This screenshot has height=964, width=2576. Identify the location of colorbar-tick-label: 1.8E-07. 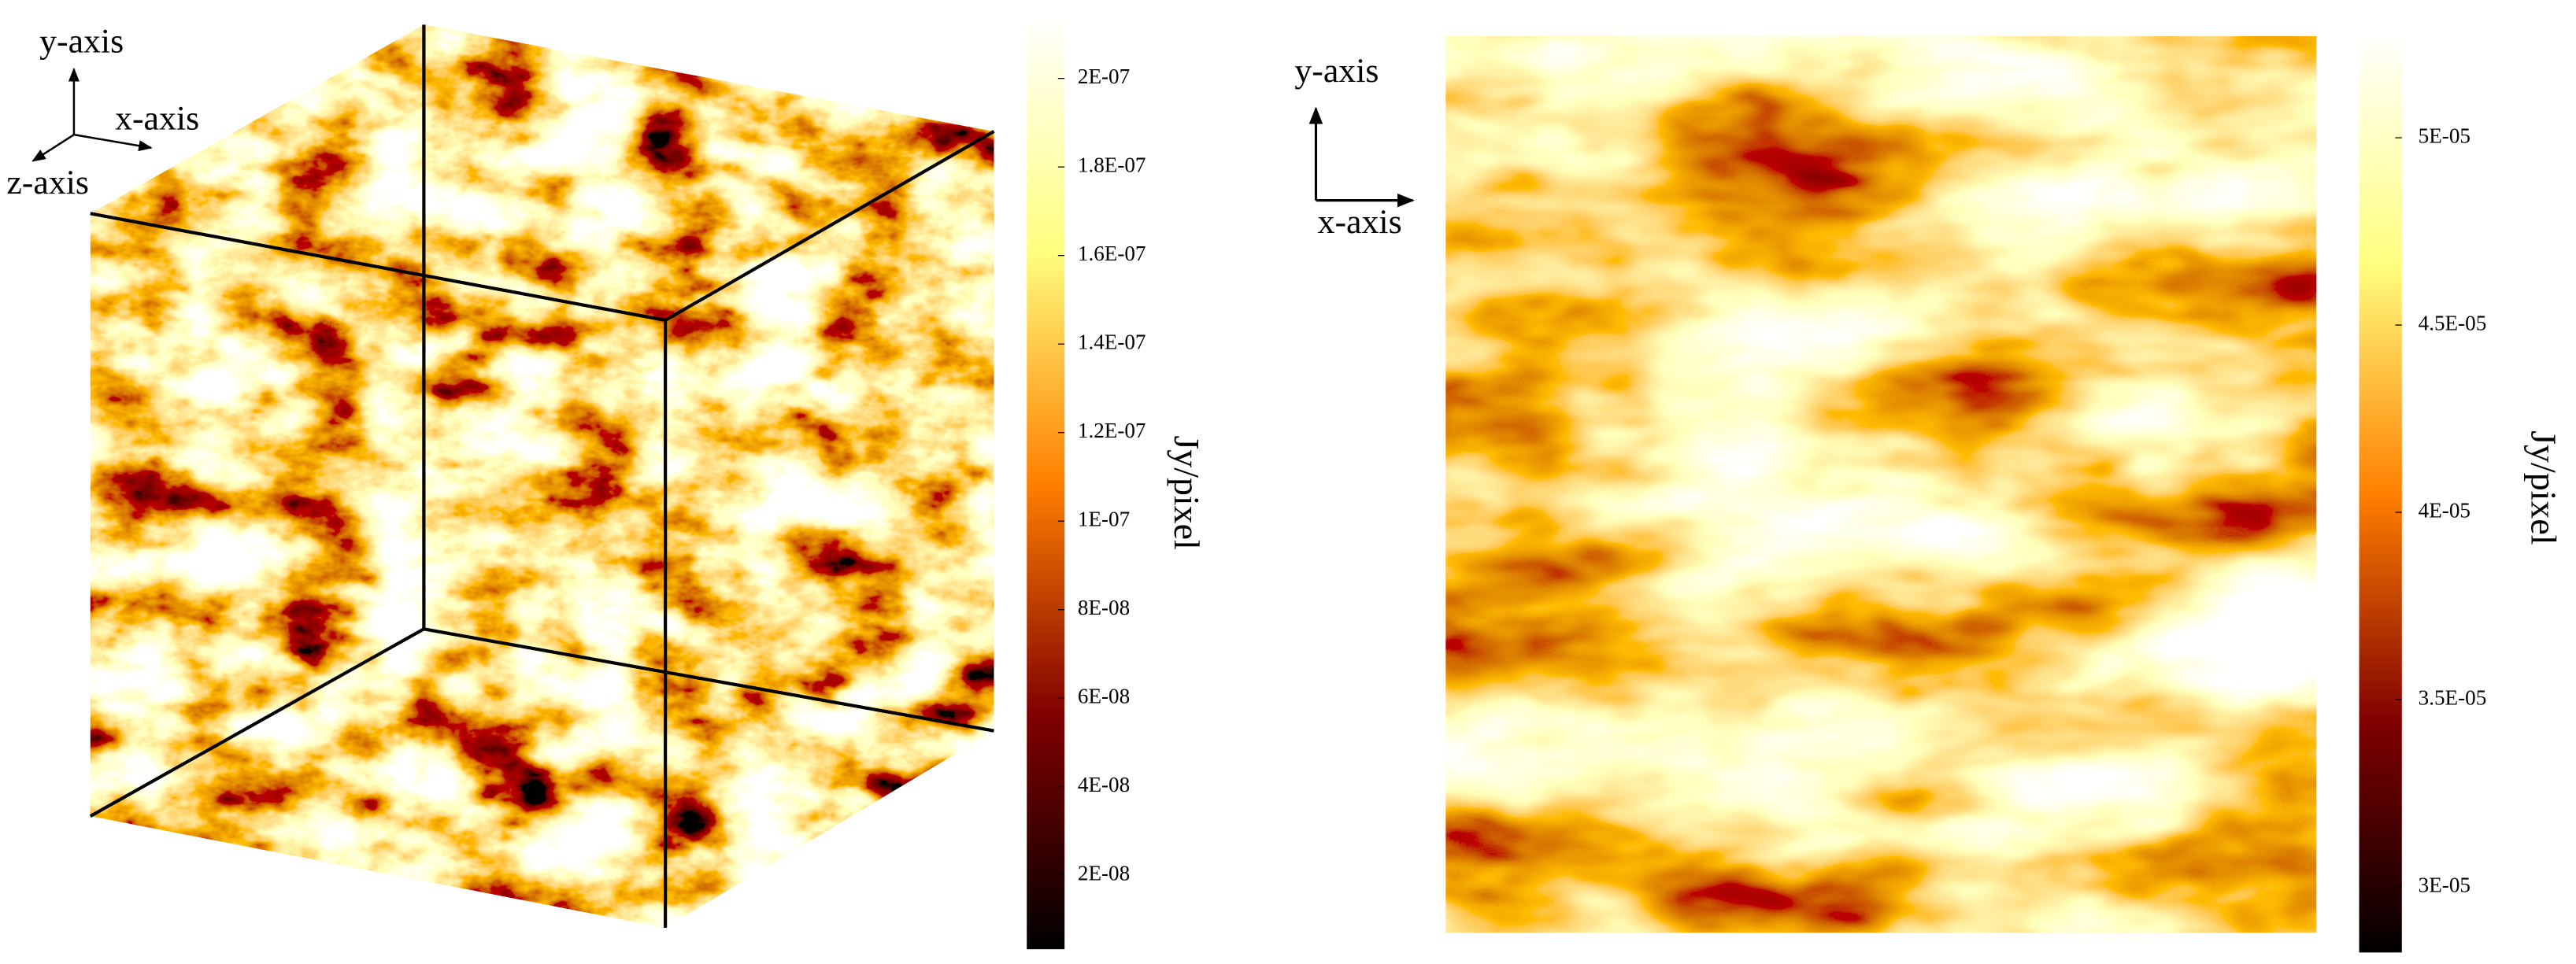
(1112, 164).